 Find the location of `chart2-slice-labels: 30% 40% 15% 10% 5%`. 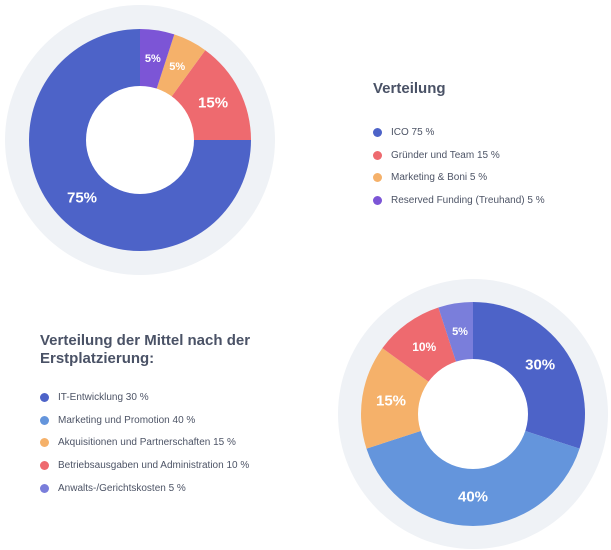

chart2-slice-labels: 30% 40% 15% 10% 5% is located at coordinates (465, 415).